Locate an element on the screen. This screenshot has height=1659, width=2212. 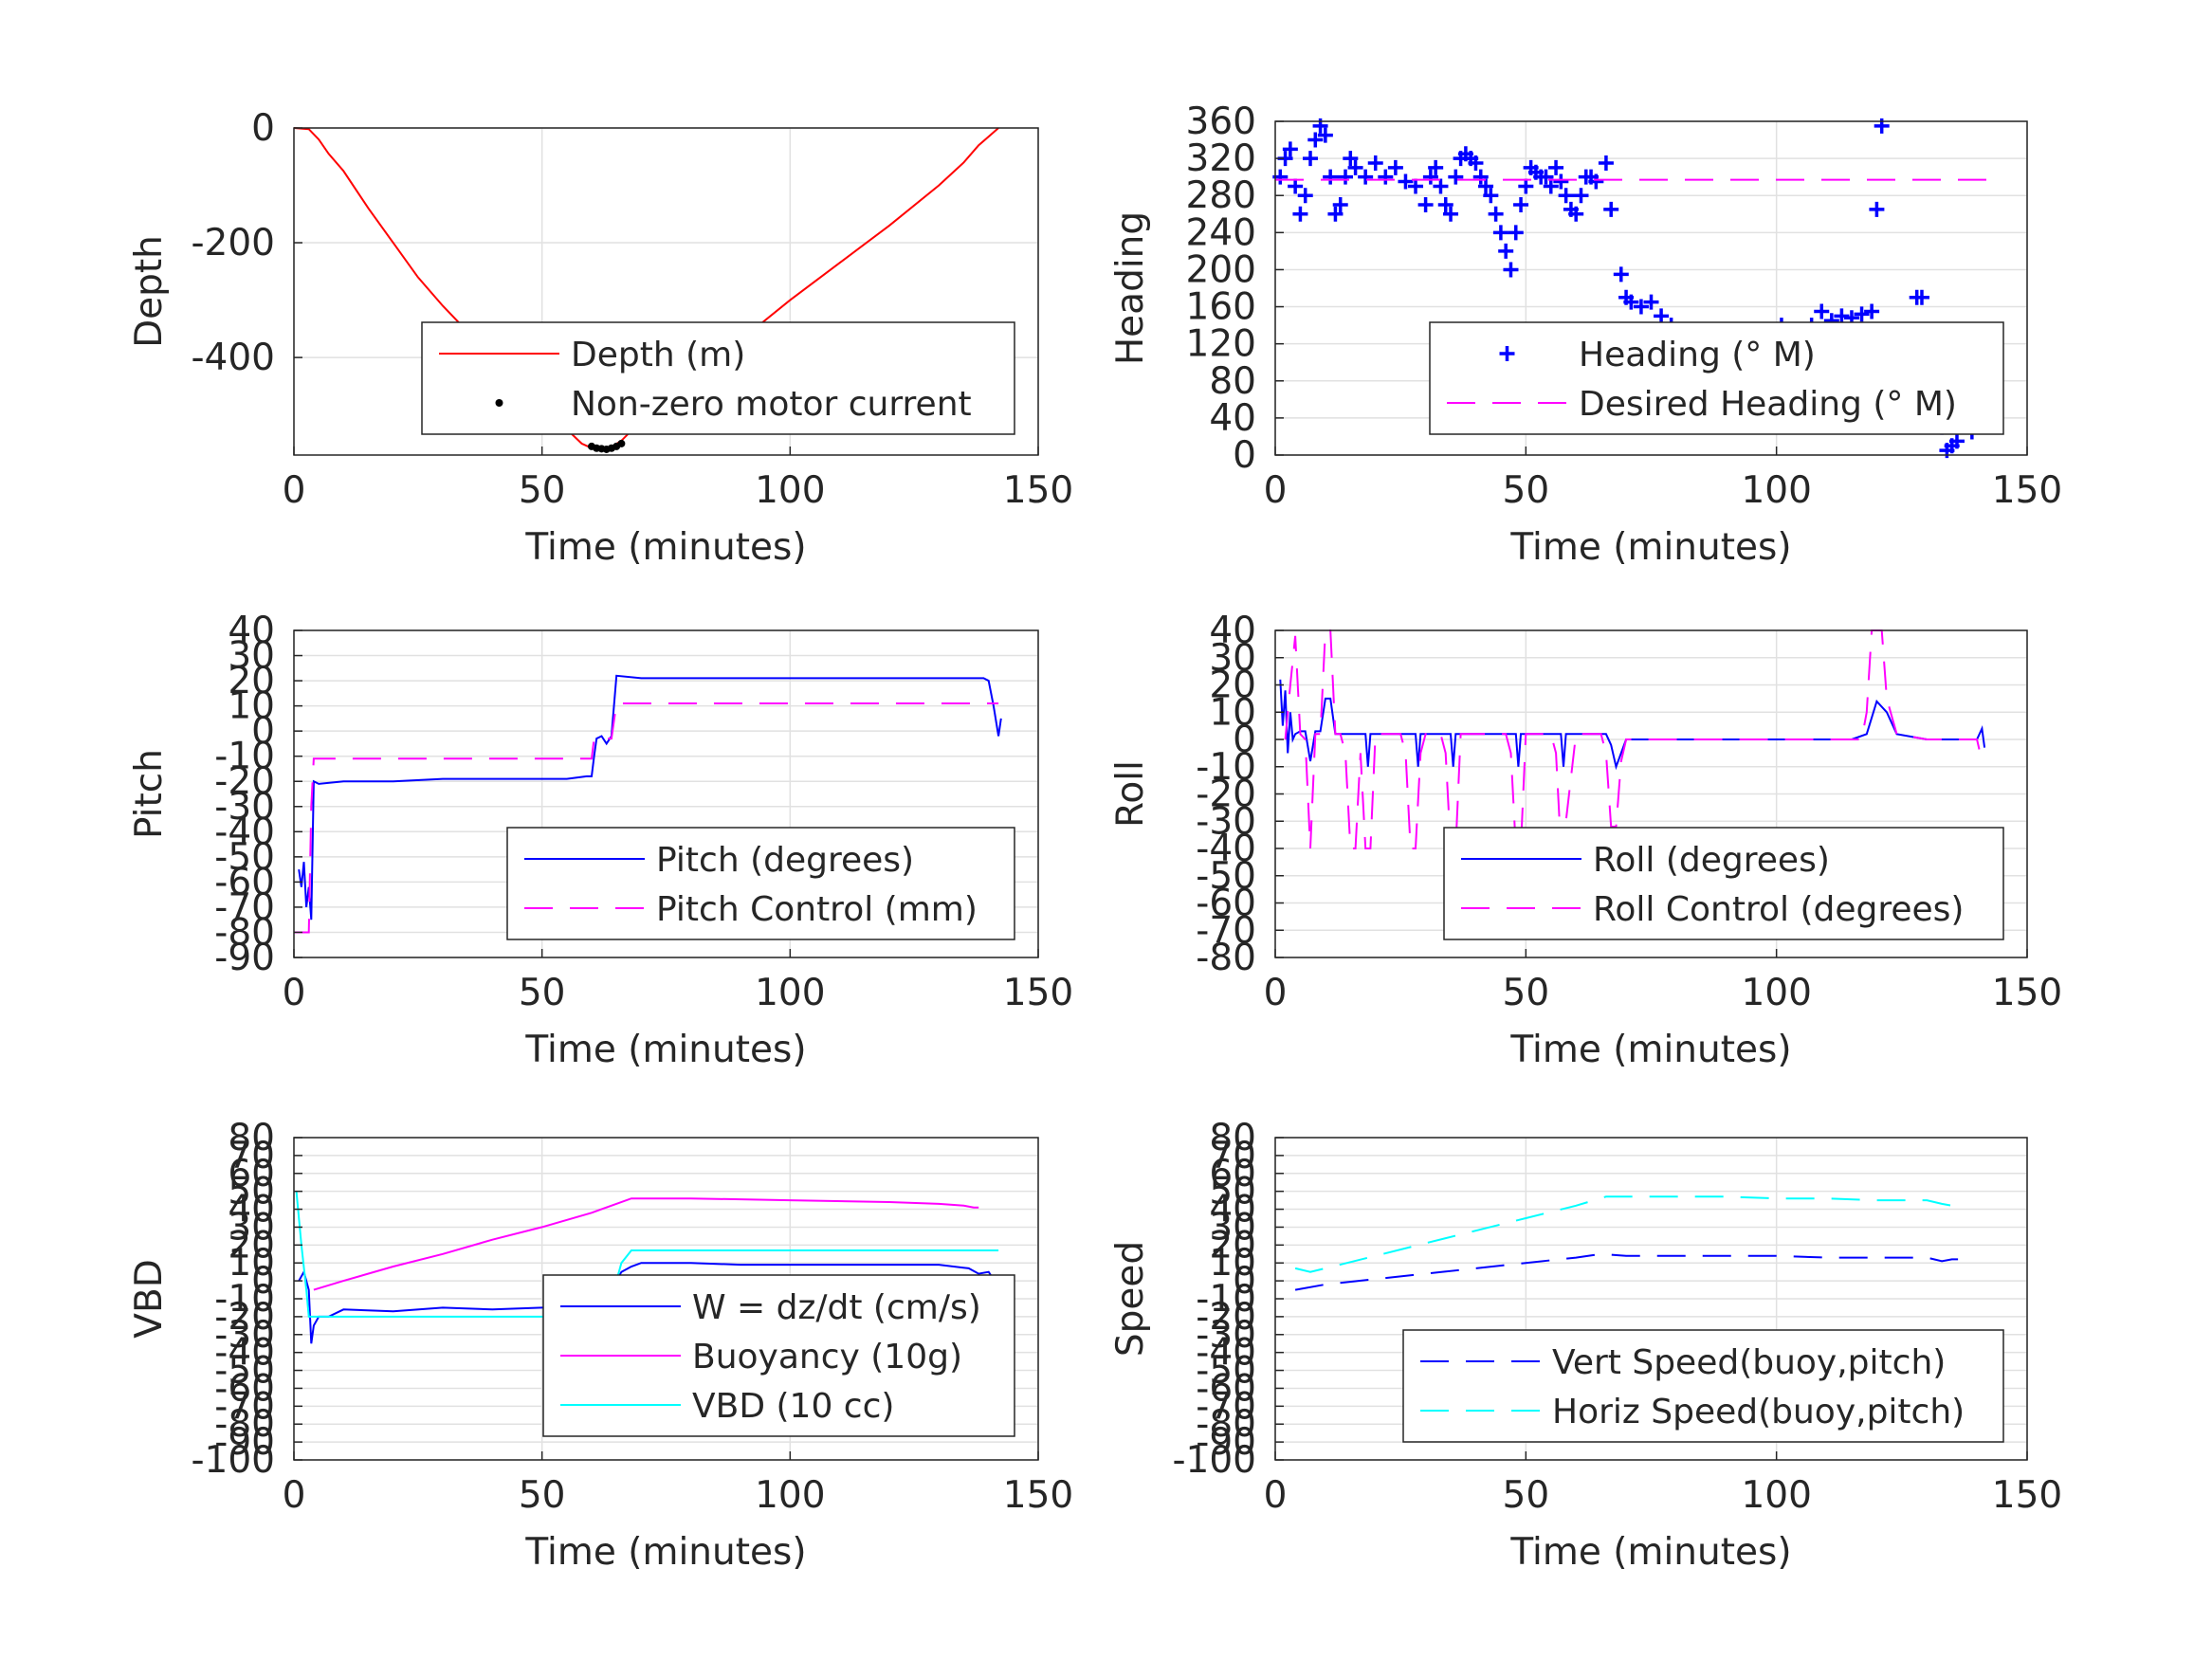
y-tick-label: -70 is located at coordinates (1226, 1406).